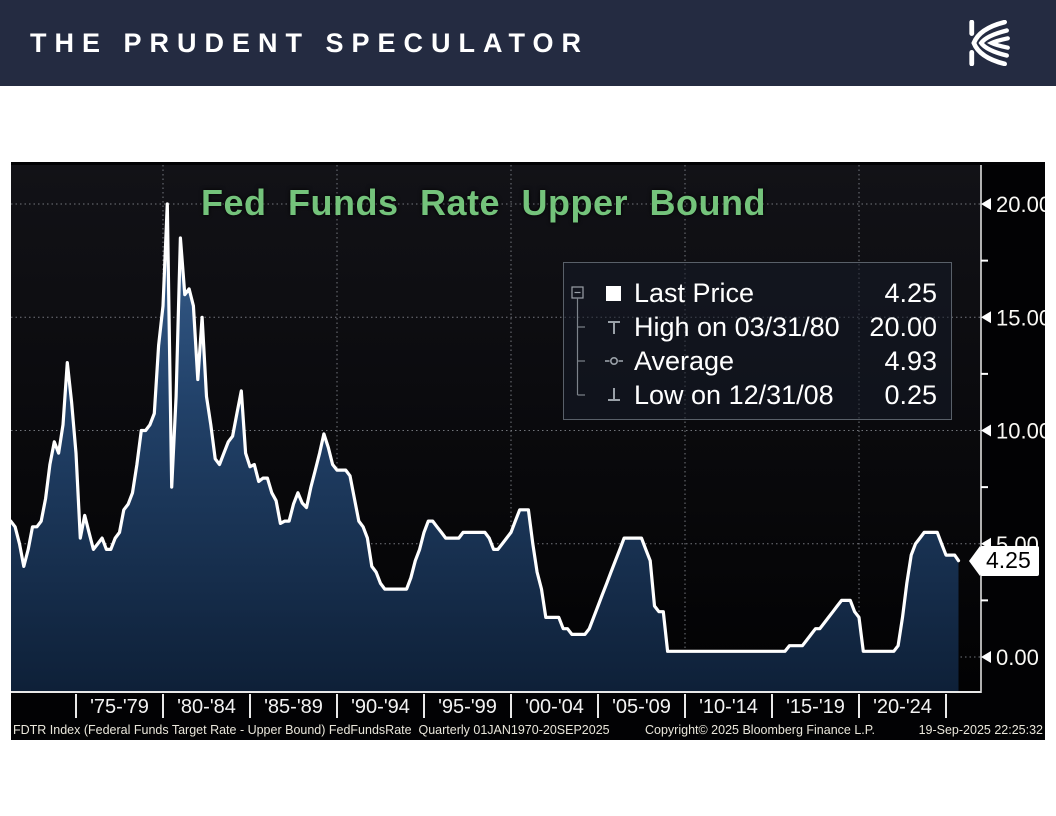  Describe the element at coordinates (1020, 431) in the screenshot. I see `y-tick-label: 10.00` at that location.